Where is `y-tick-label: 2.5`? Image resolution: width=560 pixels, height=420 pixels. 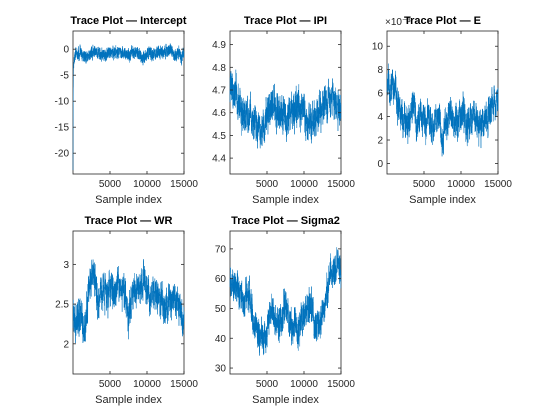 y-tick-label: 2.5 is located at coordinates (62, 305).